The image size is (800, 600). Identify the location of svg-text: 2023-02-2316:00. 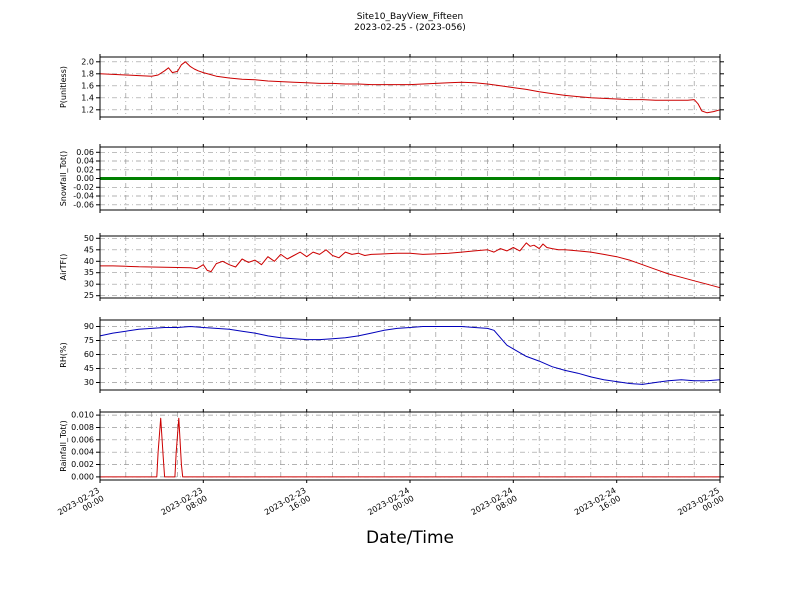
(287, 505).